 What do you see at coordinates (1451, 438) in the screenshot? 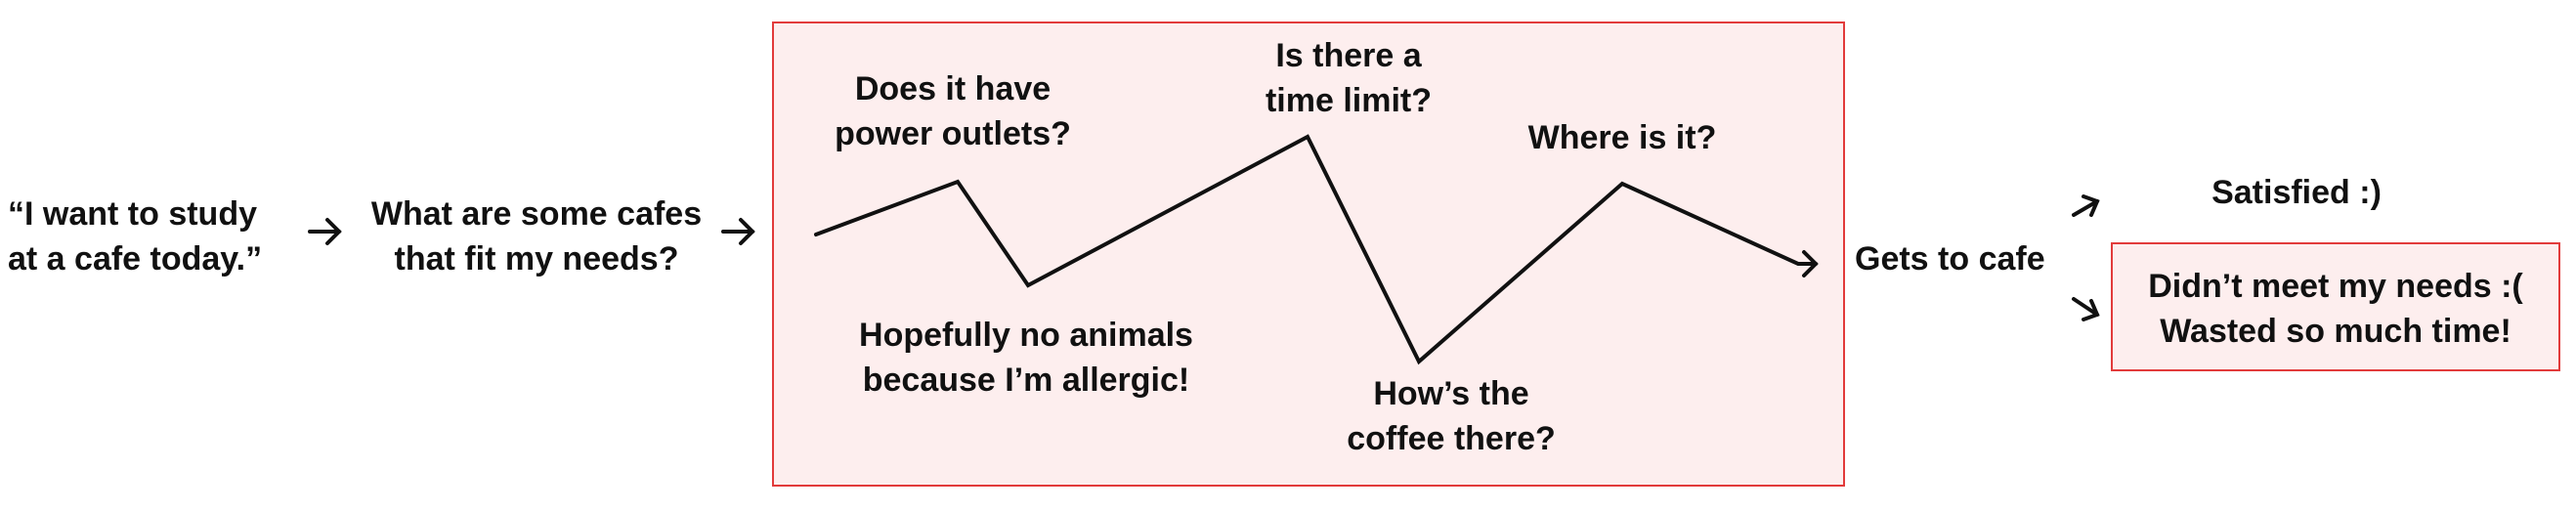
I see `concern-coffee-line2: coffee there?` at bounding box center [1451, 438].